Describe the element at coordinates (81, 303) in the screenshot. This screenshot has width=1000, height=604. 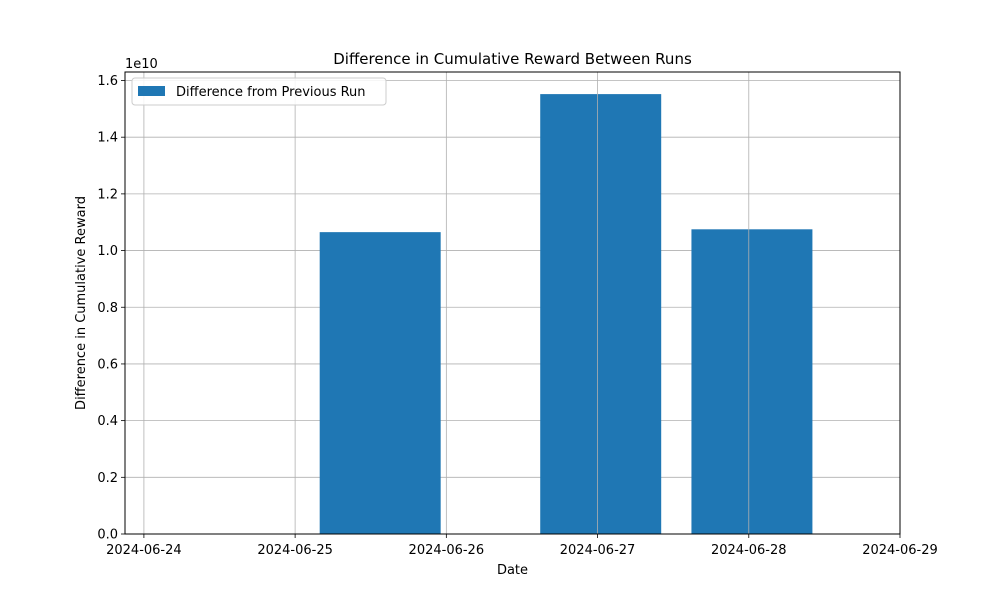
I see `y-axis-label: Difference in Cumulative Reward` at that location.